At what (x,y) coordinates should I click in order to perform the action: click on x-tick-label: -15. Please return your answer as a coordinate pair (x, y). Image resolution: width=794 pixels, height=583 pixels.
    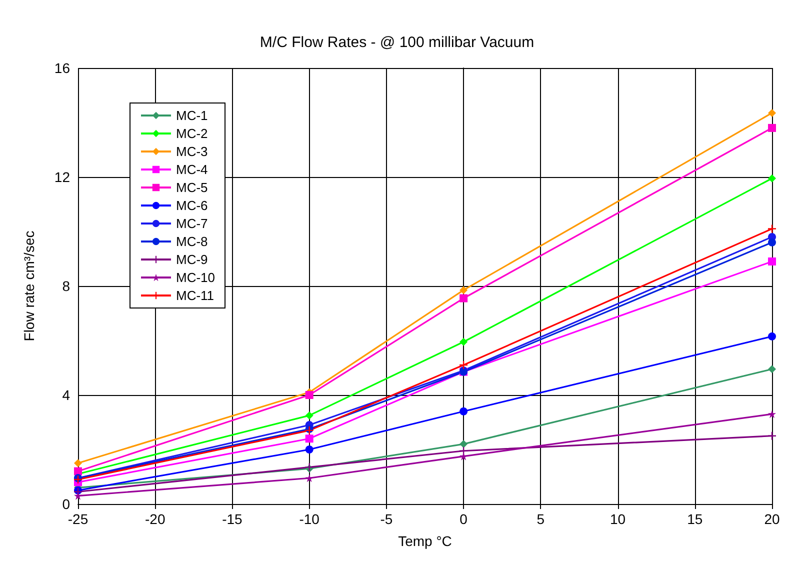
    Looking at the image, I should click on (232, 519).